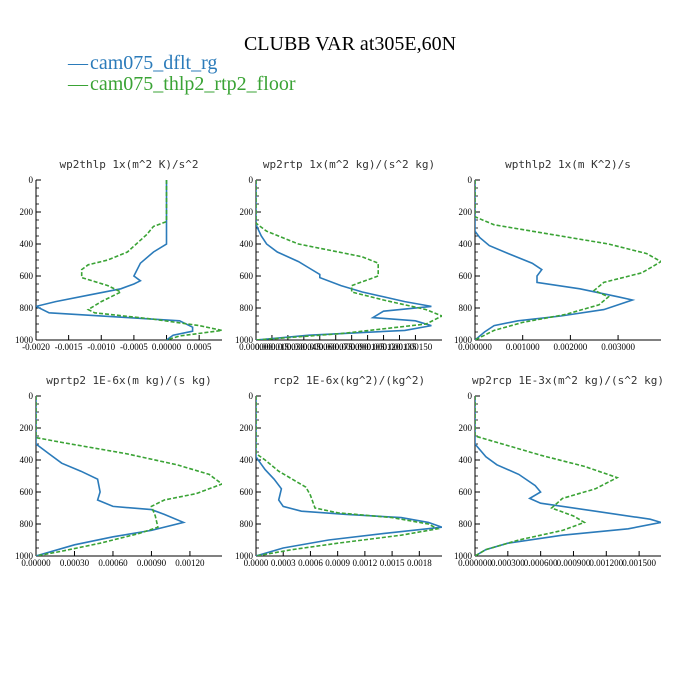 The height and width of the screenshot is (700, 700). What do you see at coordinates (190, 563) in the screenshot?
I see `x-tick-label: 0.00120` at bounding box center [190, 563].